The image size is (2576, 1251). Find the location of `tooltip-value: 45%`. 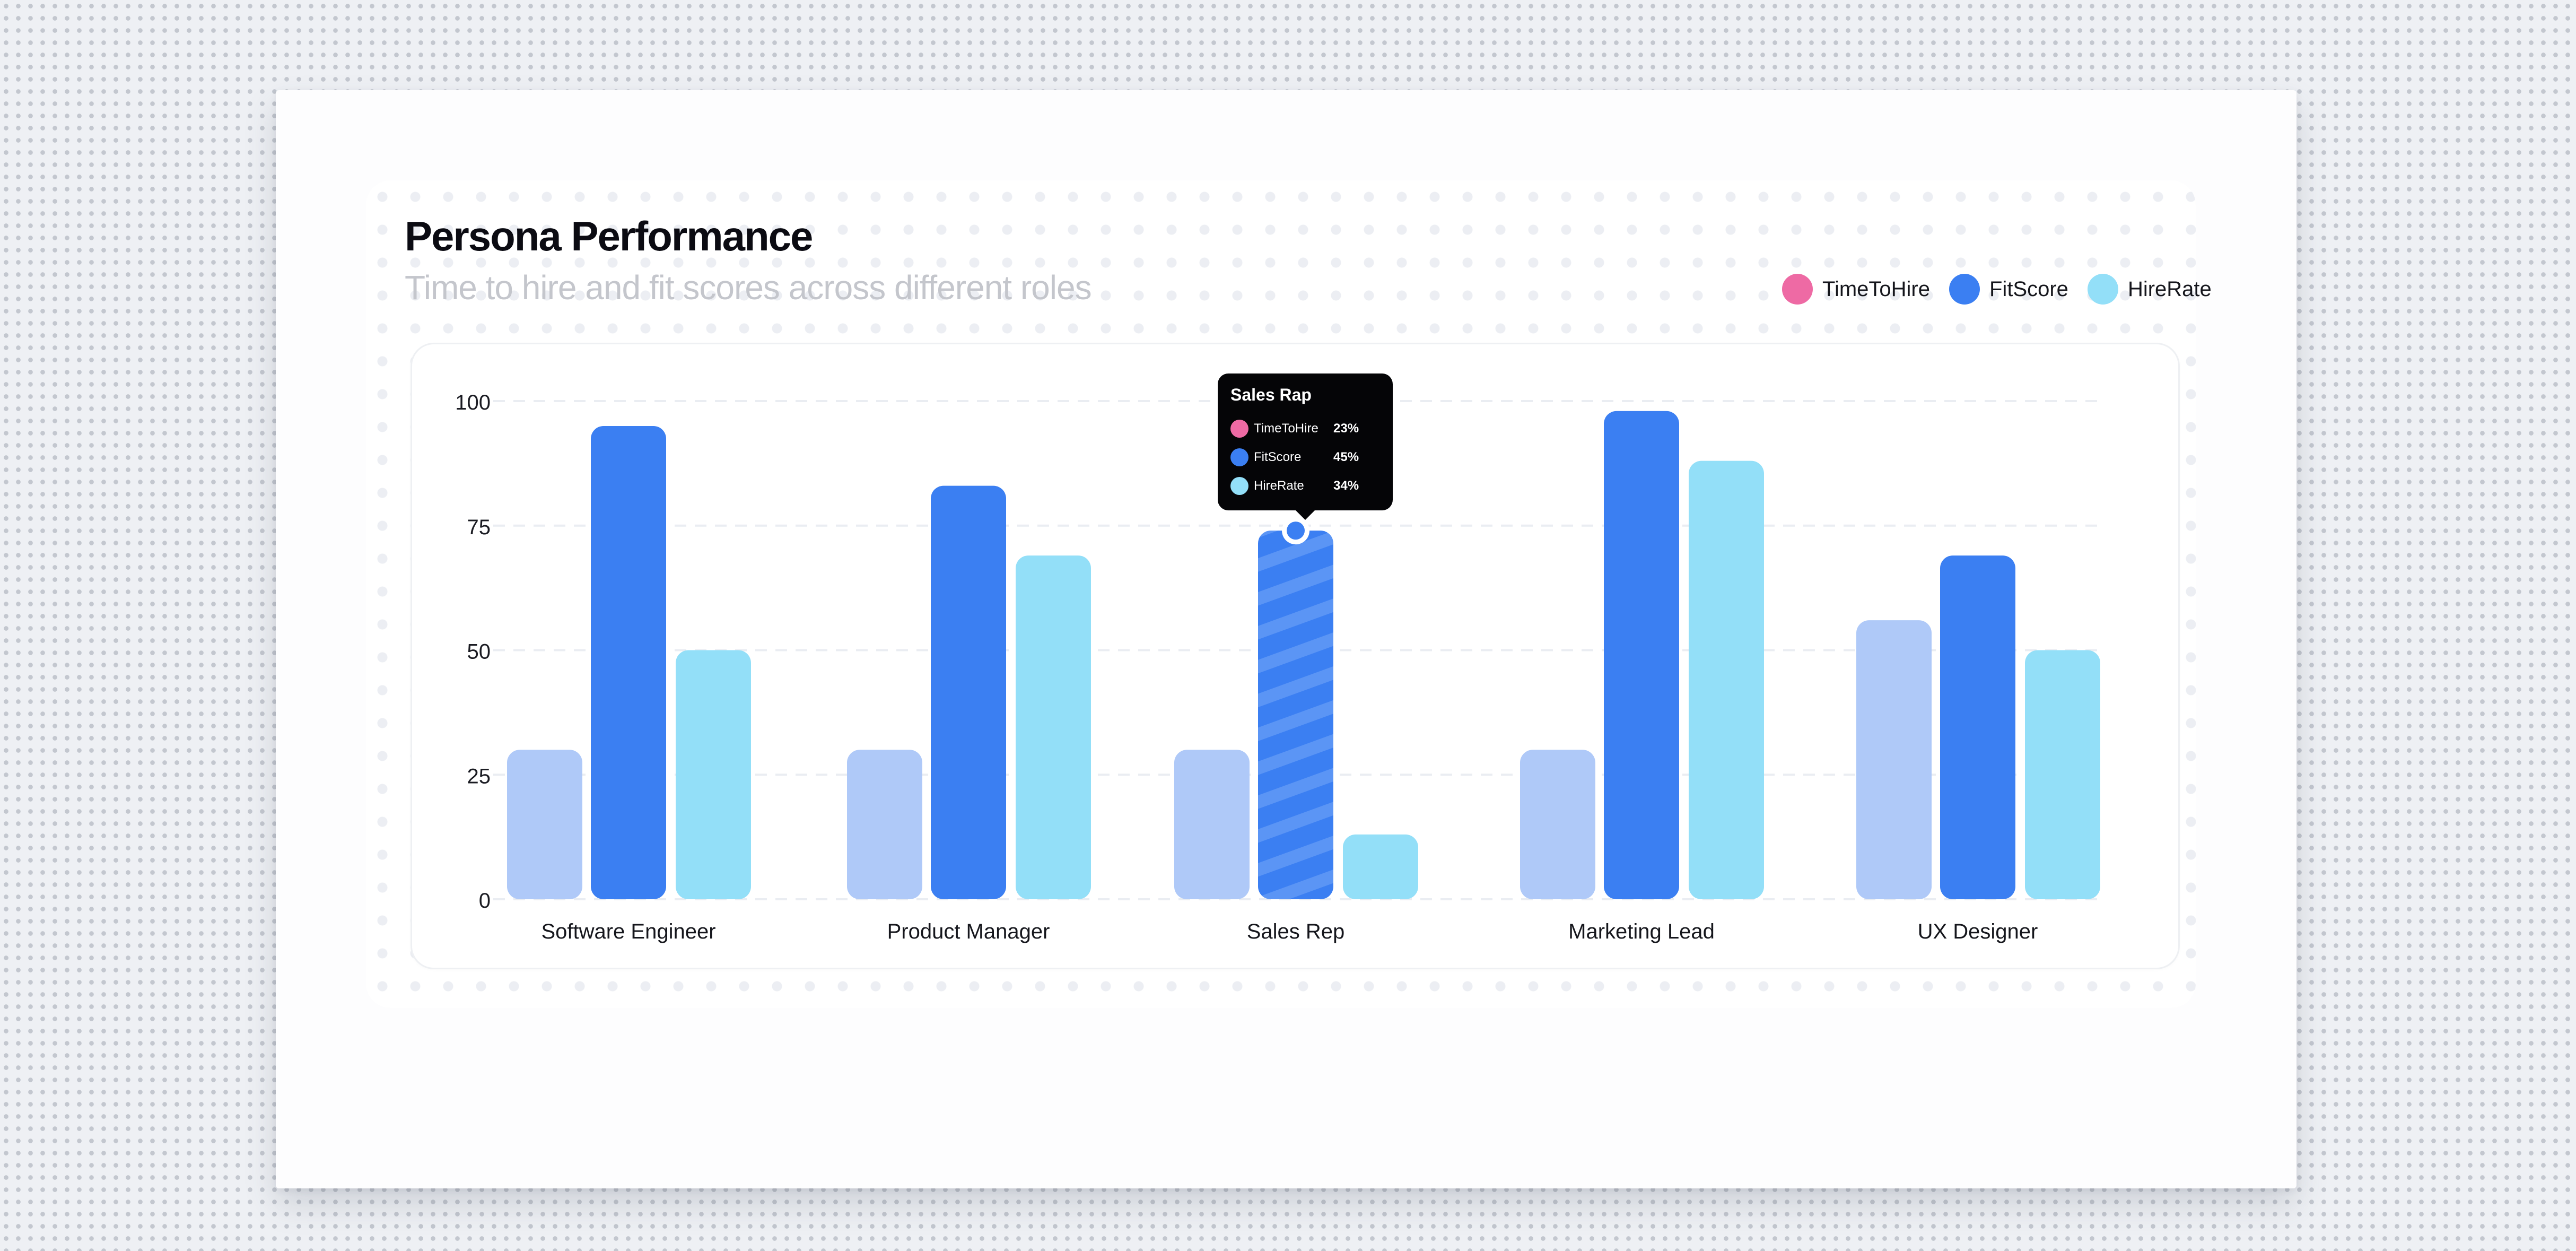

tooltip-value: 45% is located at coordinates (1346, 457).